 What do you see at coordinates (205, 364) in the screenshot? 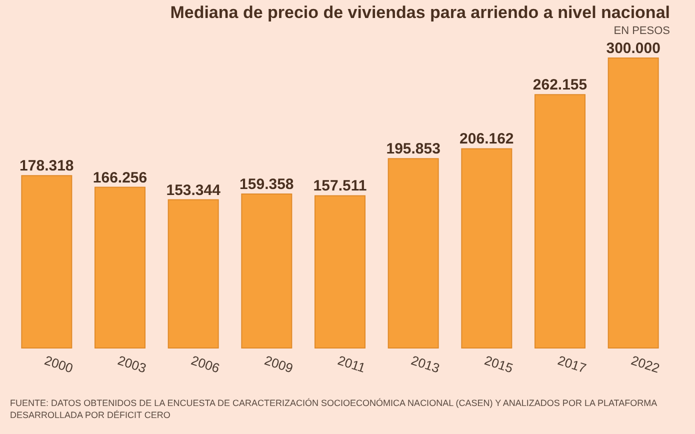
I see `x-tick-label: 2006` at bounding box center [205, 364].